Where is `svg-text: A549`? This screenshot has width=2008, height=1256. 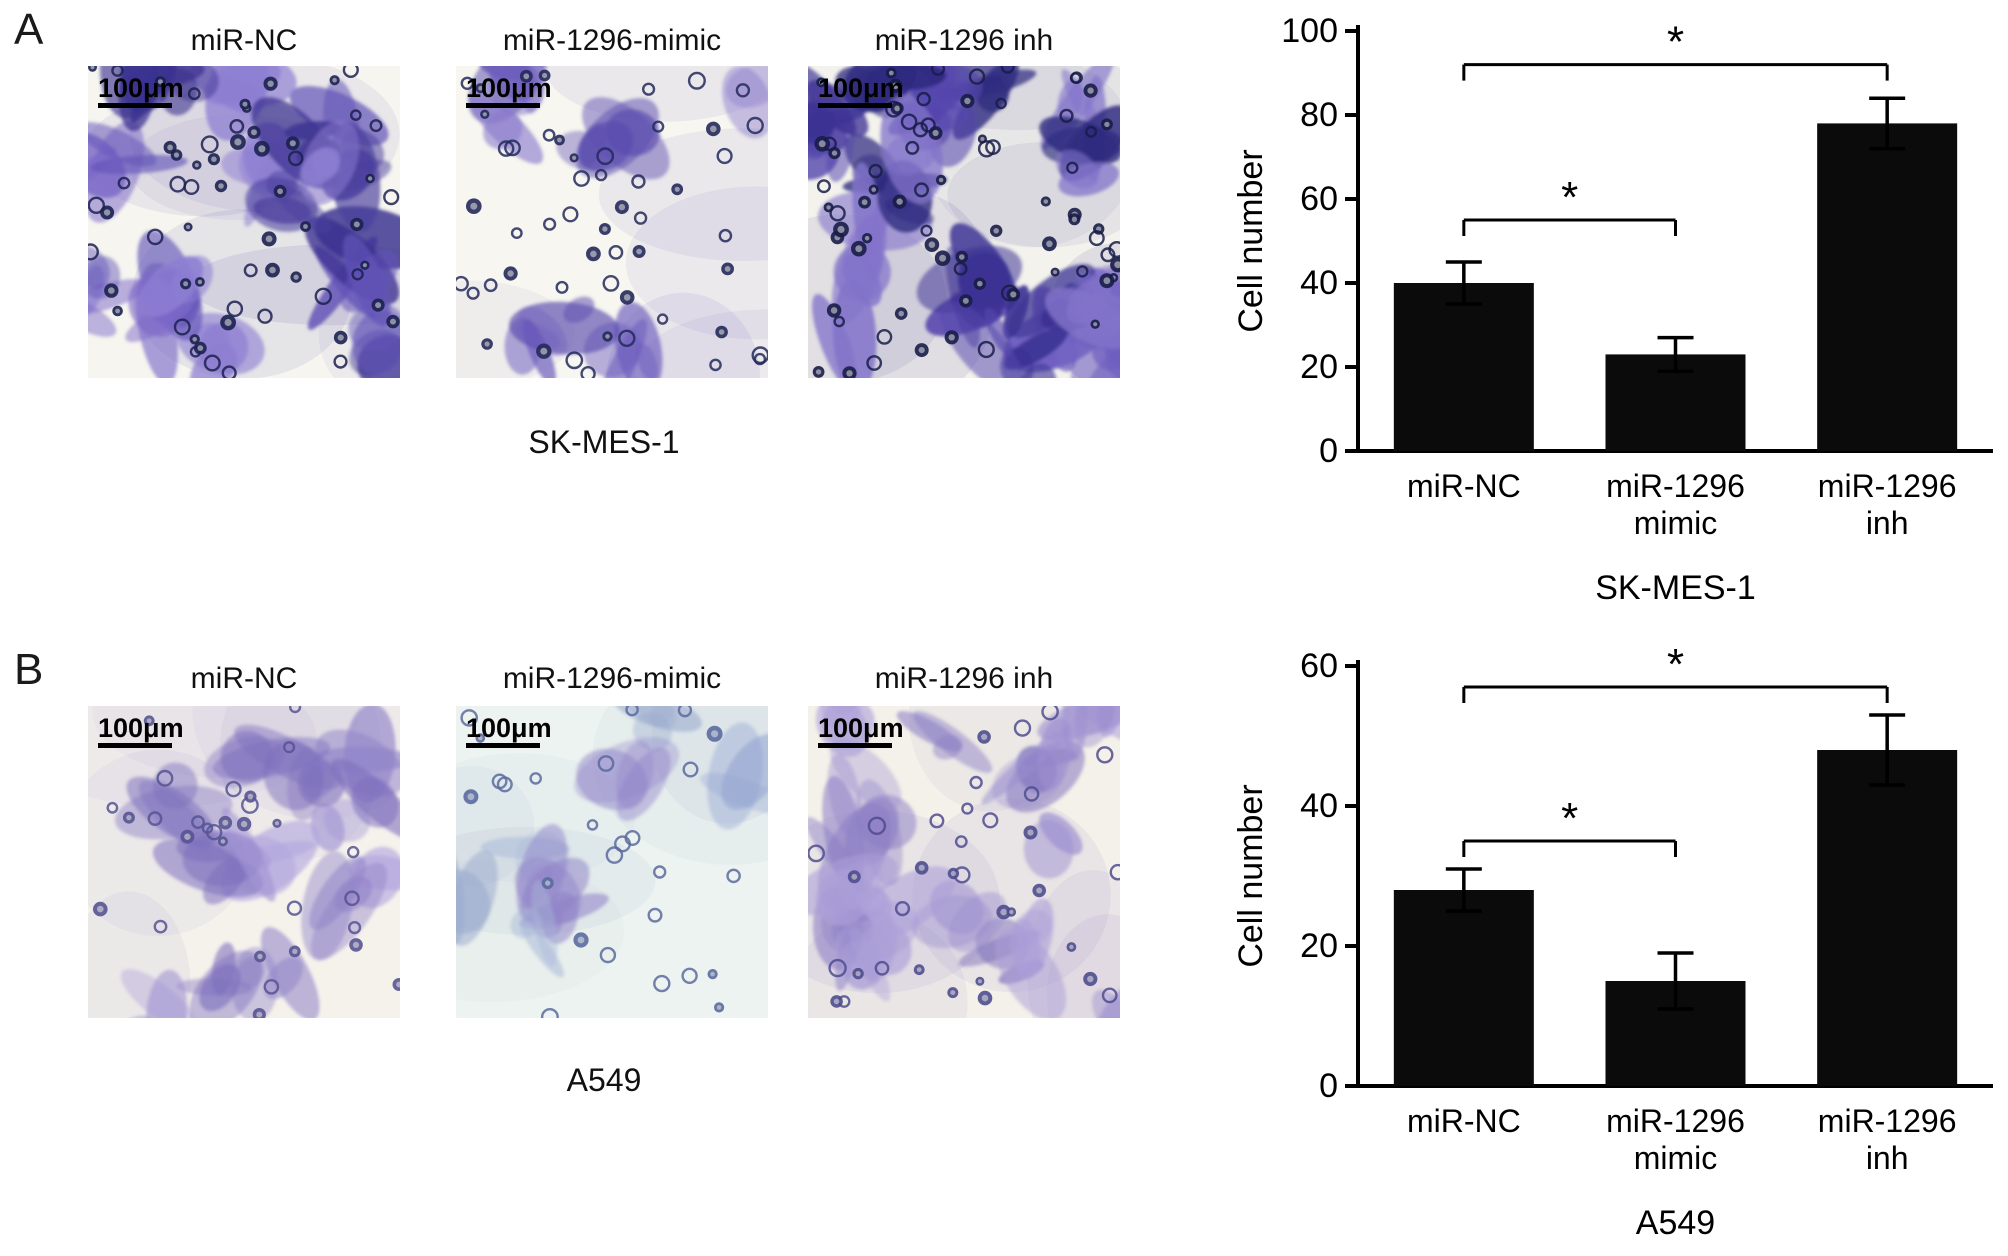
svg-text: A549 is located at coordinates (1675, 1223).